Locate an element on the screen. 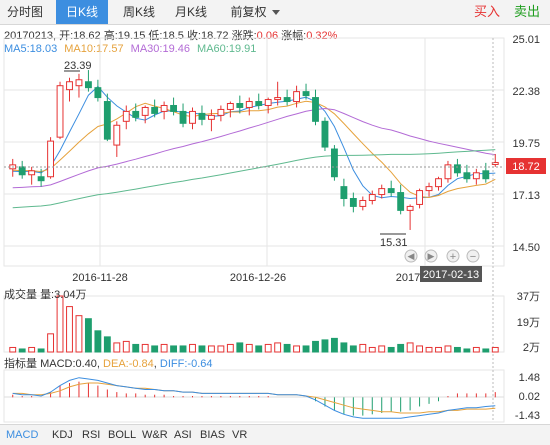 The width and height of the screenshot is (550, 445). indicator-tab-bar: MACD KDJ RSI BOLL W&R ASI BIAS VR is located at coordinates (275, 434).